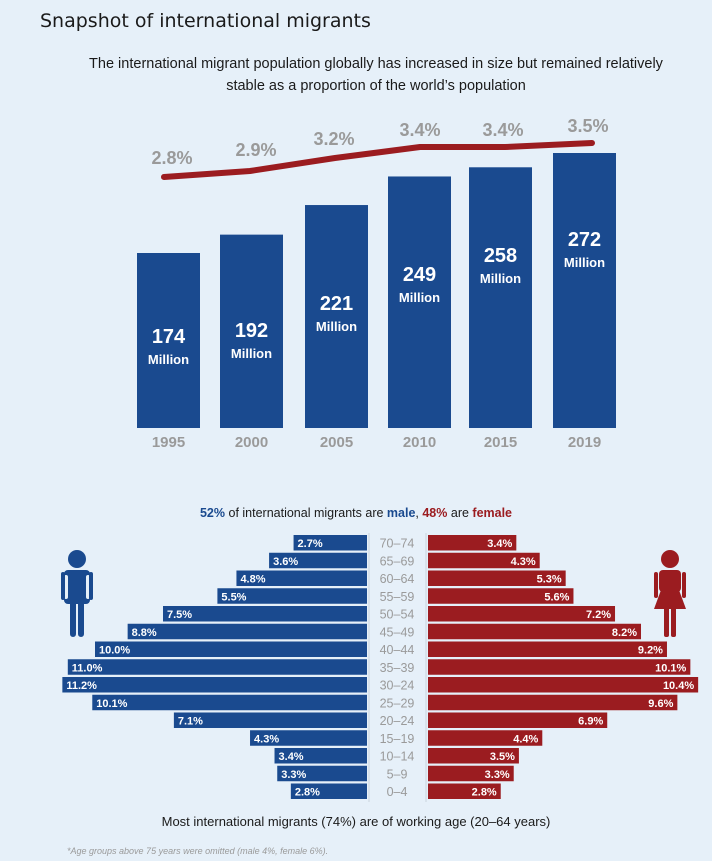 This screenshot has height=861, width=712. I want to click on age-group-label: 50–54, so click(397, 615).